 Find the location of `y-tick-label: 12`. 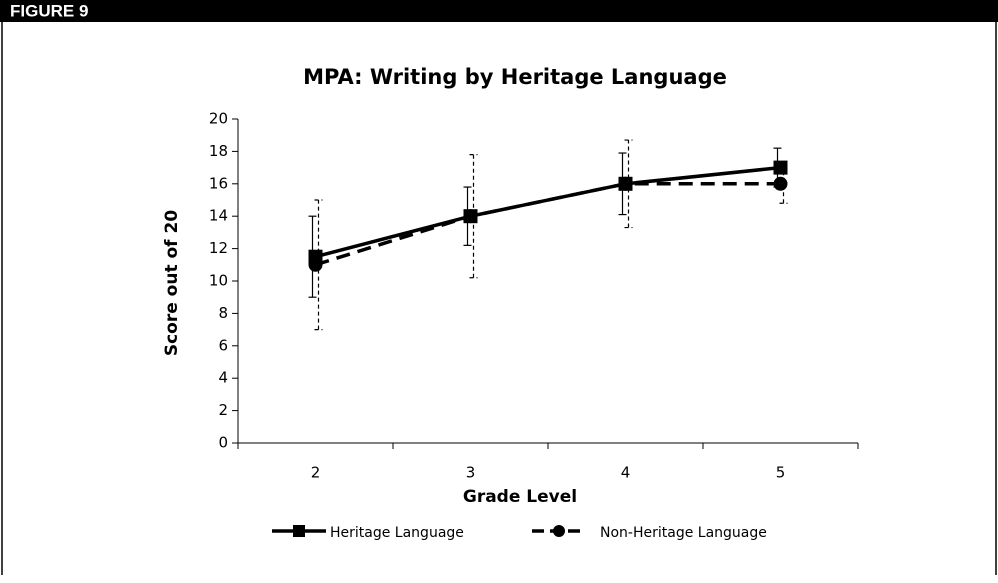

y-tick-label: 12 is located at coordinates (218, 248).